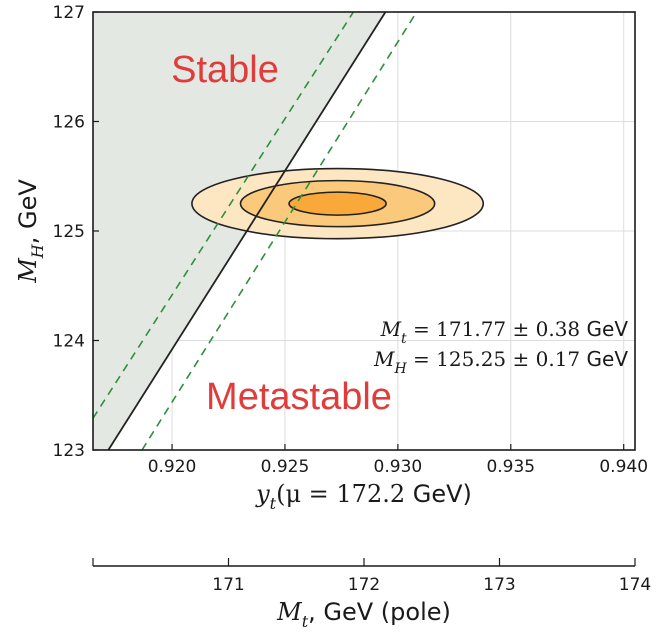 The height and width of the screenshot is (637, 662). I want to click on y-tick-label-3: 126, so click(69, 123).